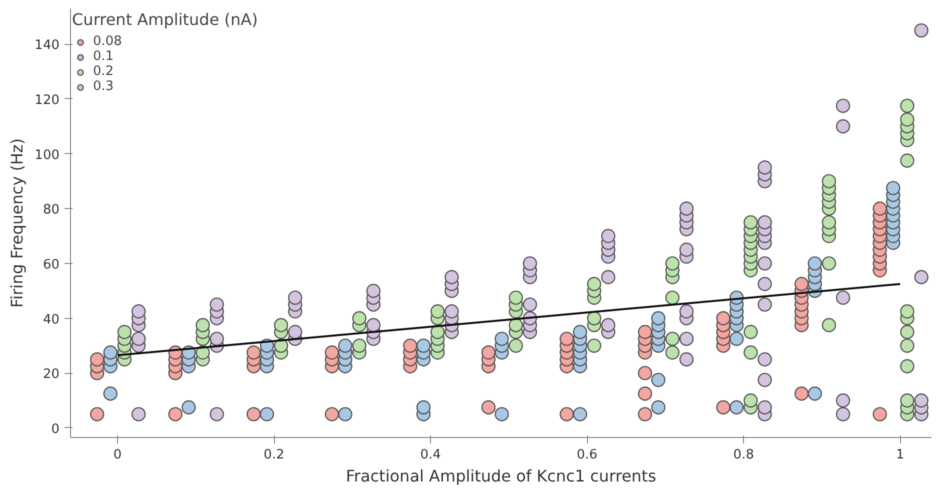 This screenshot has width=941, height=497. Describe the element at coordinates (103, 86) in the screenshot. I see `legend-label: 0.3` at that location.